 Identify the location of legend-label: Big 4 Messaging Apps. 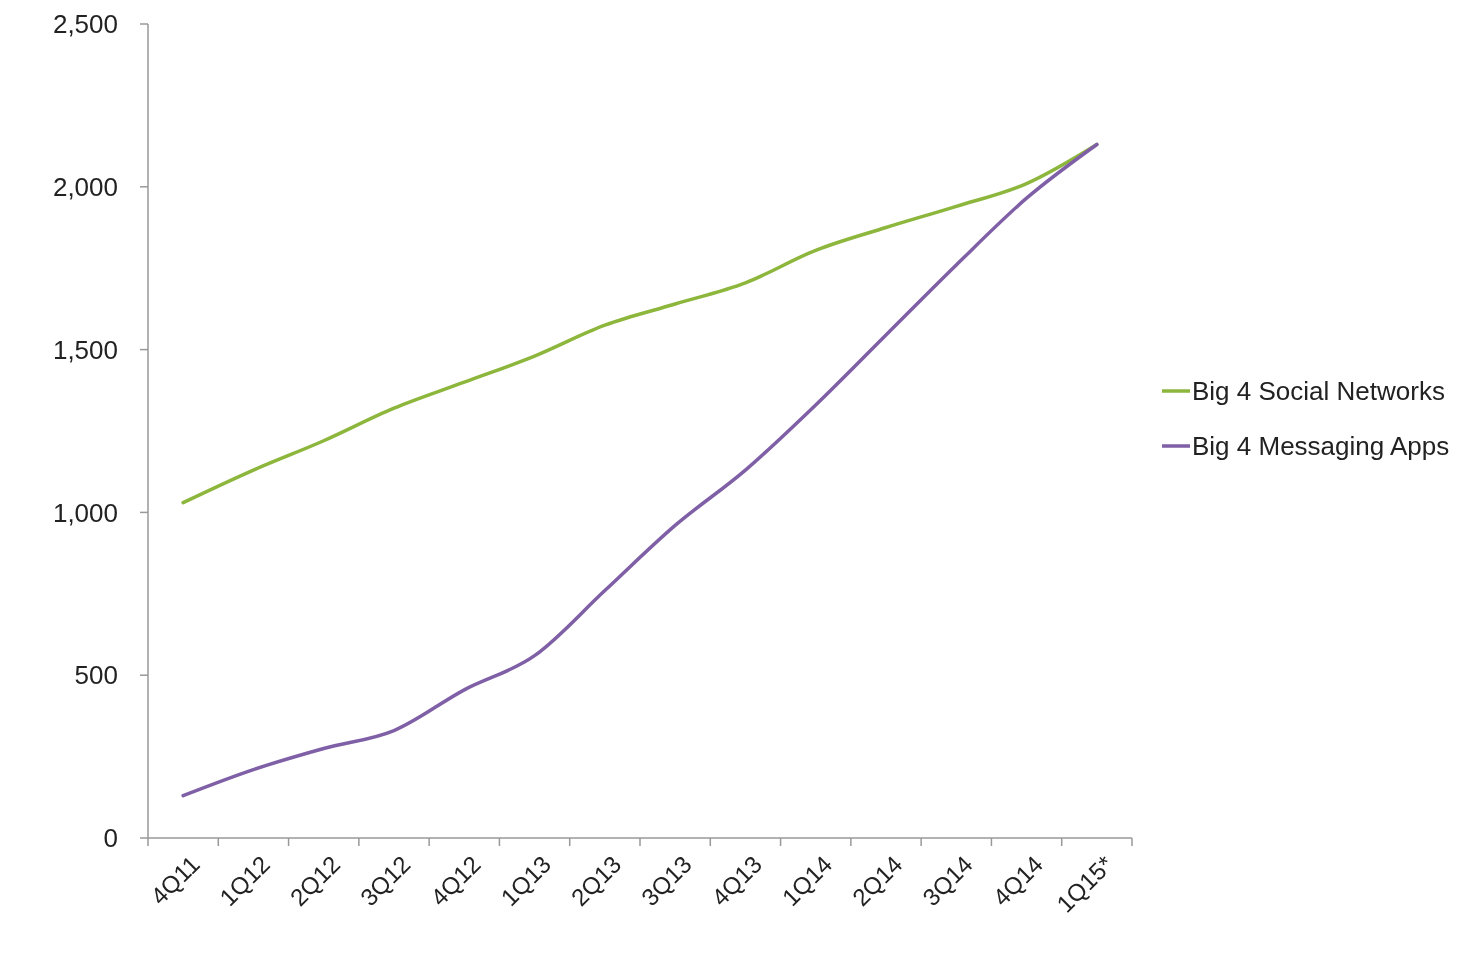
(1321, 446).